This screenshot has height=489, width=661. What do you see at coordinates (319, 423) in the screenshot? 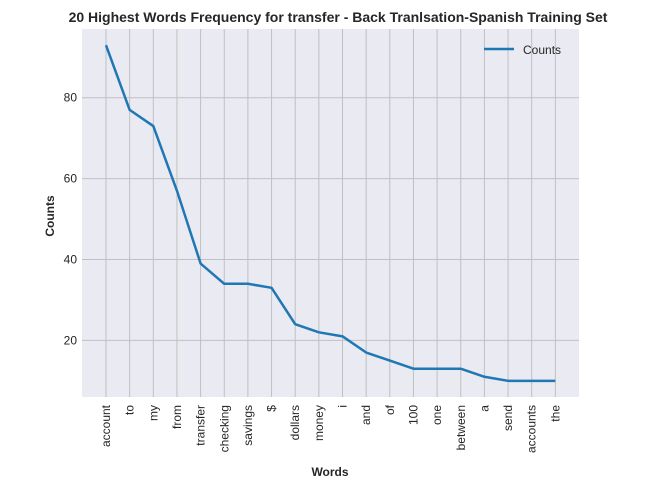
I see `x-tick-label: money` at bounding box center [319, 423].